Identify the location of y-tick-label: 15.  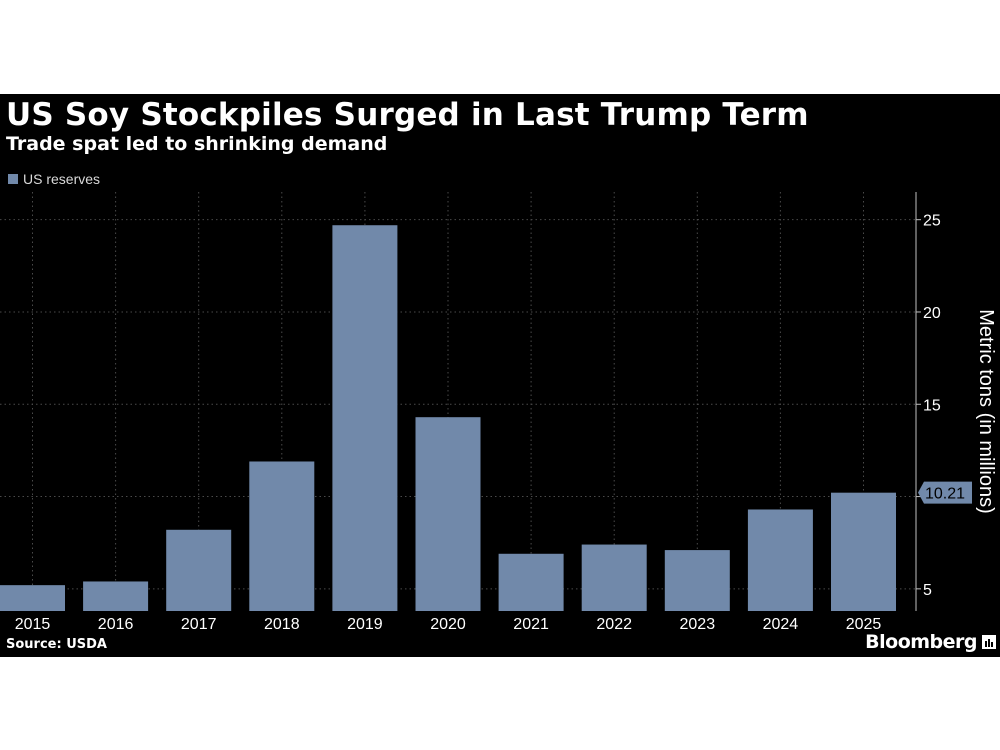
(932, 405).